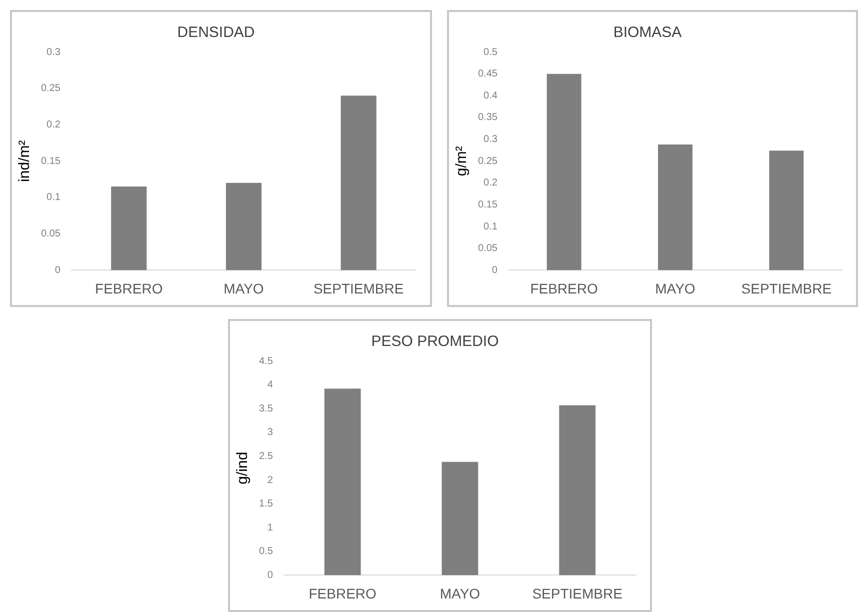  I want to click on y-tick-label: 2.5, so click(266, 456).